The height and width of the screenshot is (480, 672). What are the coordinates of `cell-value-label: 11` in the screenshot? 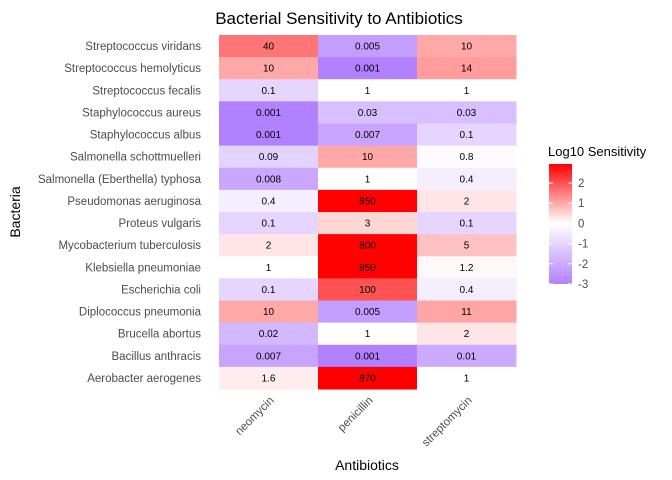 It's located at (466, 312).